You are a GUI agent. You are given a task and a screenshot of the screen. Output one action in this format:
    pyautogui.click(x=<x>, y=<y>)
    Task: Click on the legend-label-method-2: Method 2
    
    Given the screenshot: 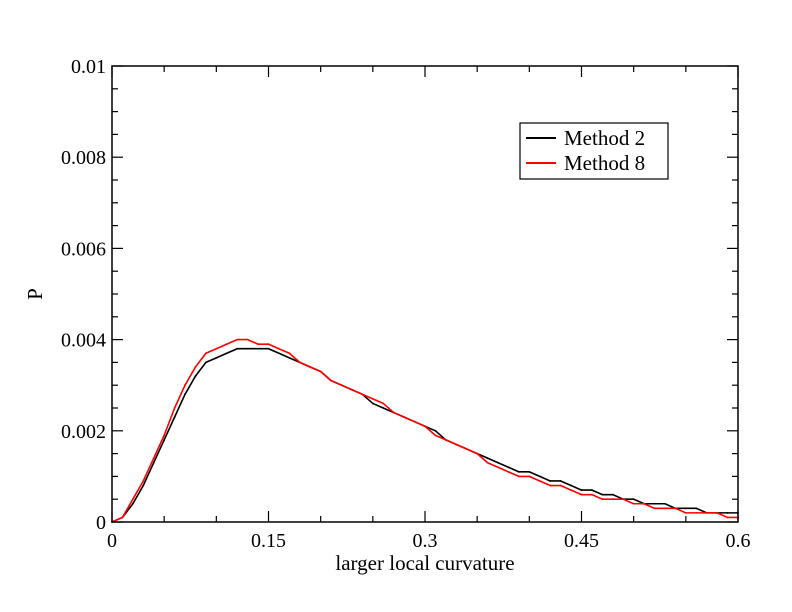 What is the action you would take?
    pyautogui.click(x=604, y=138)
    